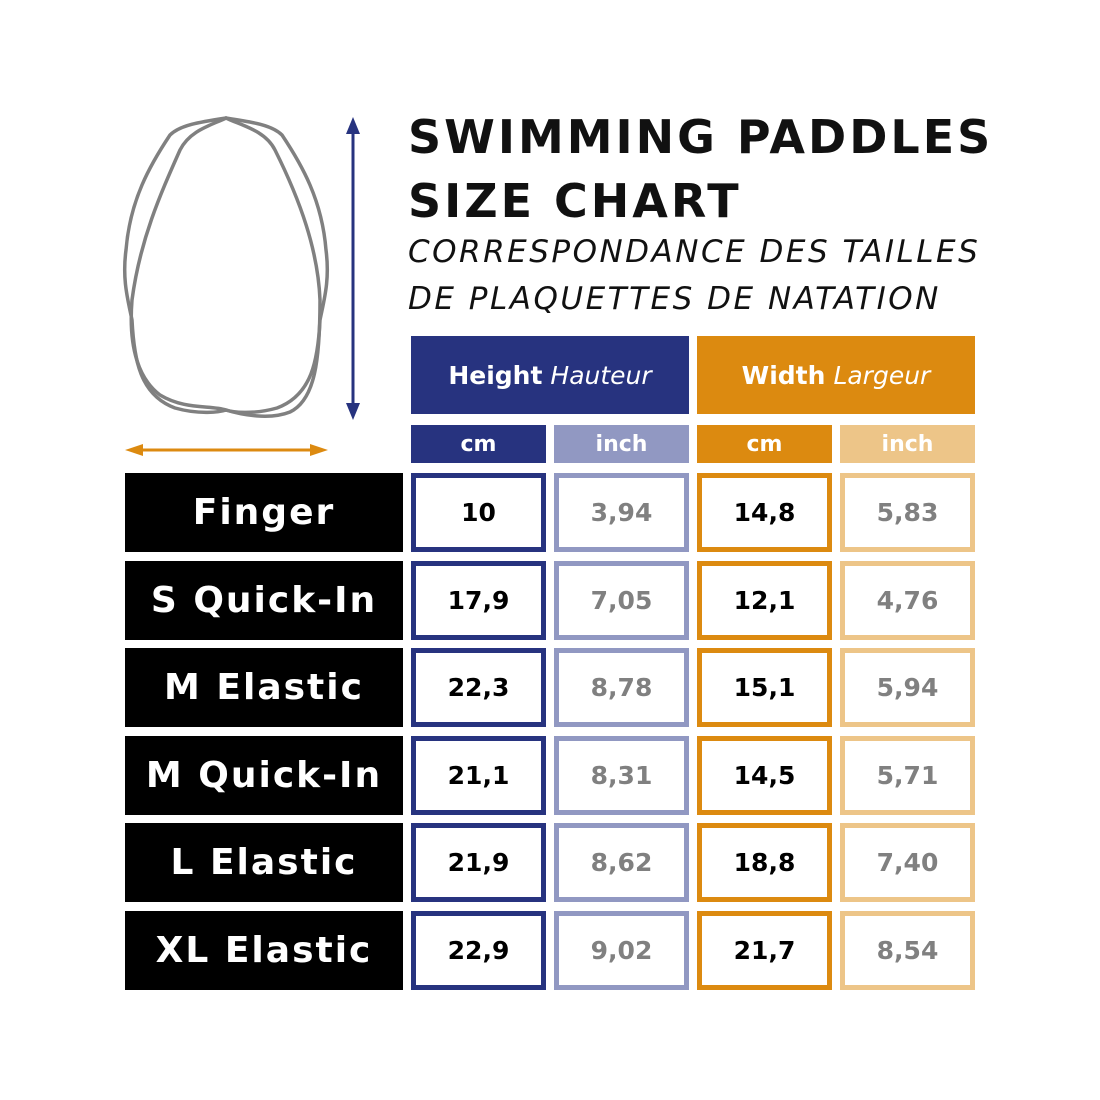 The width and height of the screenshot is (1100, 1100). What do you see at coordinates (264, 950) in the screenshot?
I see `row-label: XL Elastic` at bounding box center [264, 950].